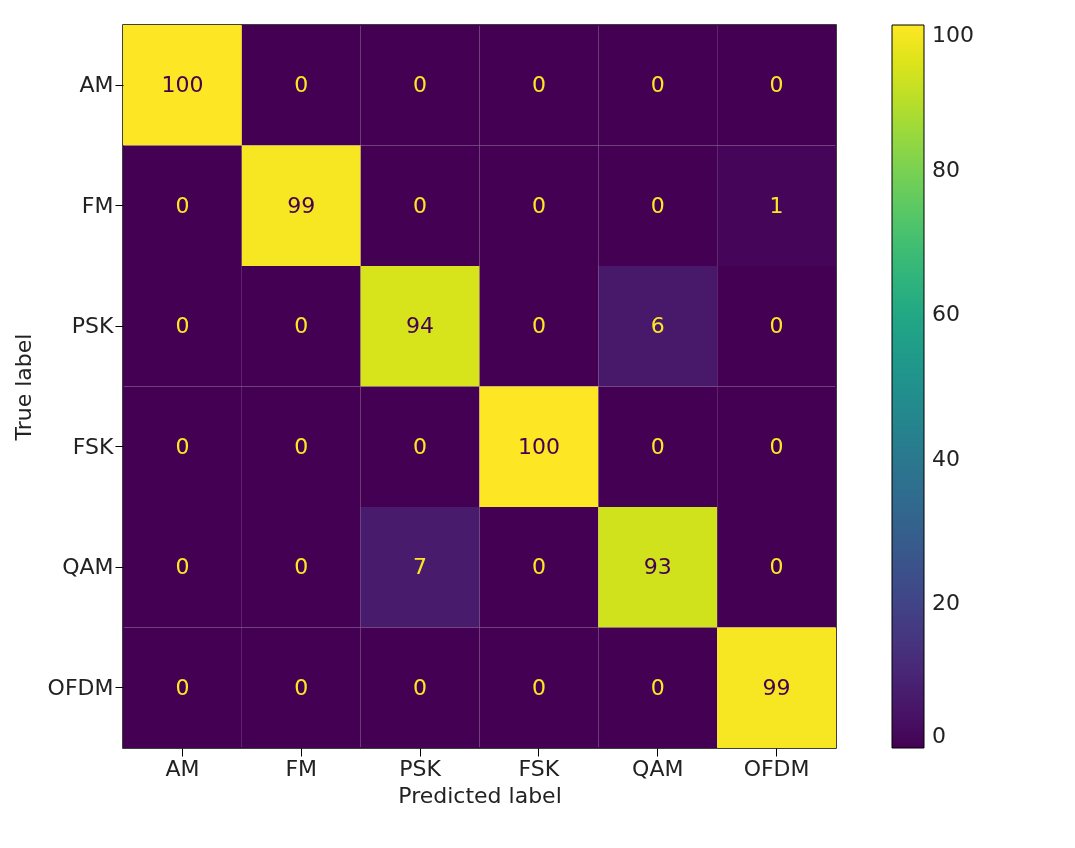  Describe the element at coordinates (420, 567) in the screenshot. I see `data-label: 7` at that location.